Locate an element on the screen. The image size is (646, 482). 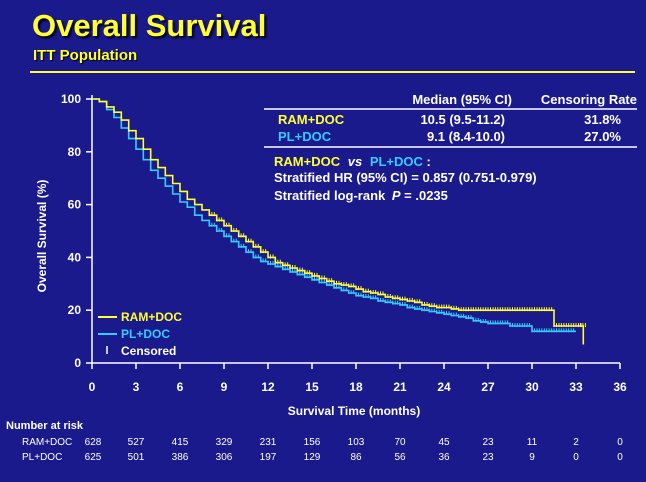
y-tick-label: 20 is located at coordinates (75, 310).